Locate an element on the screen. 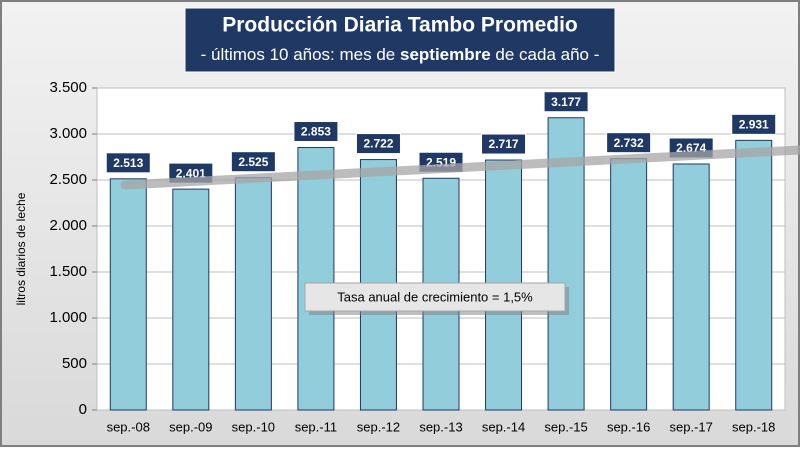 The height and width of the screenshot is (452, 800). trend-arrow is located at coordinates (460, 167).